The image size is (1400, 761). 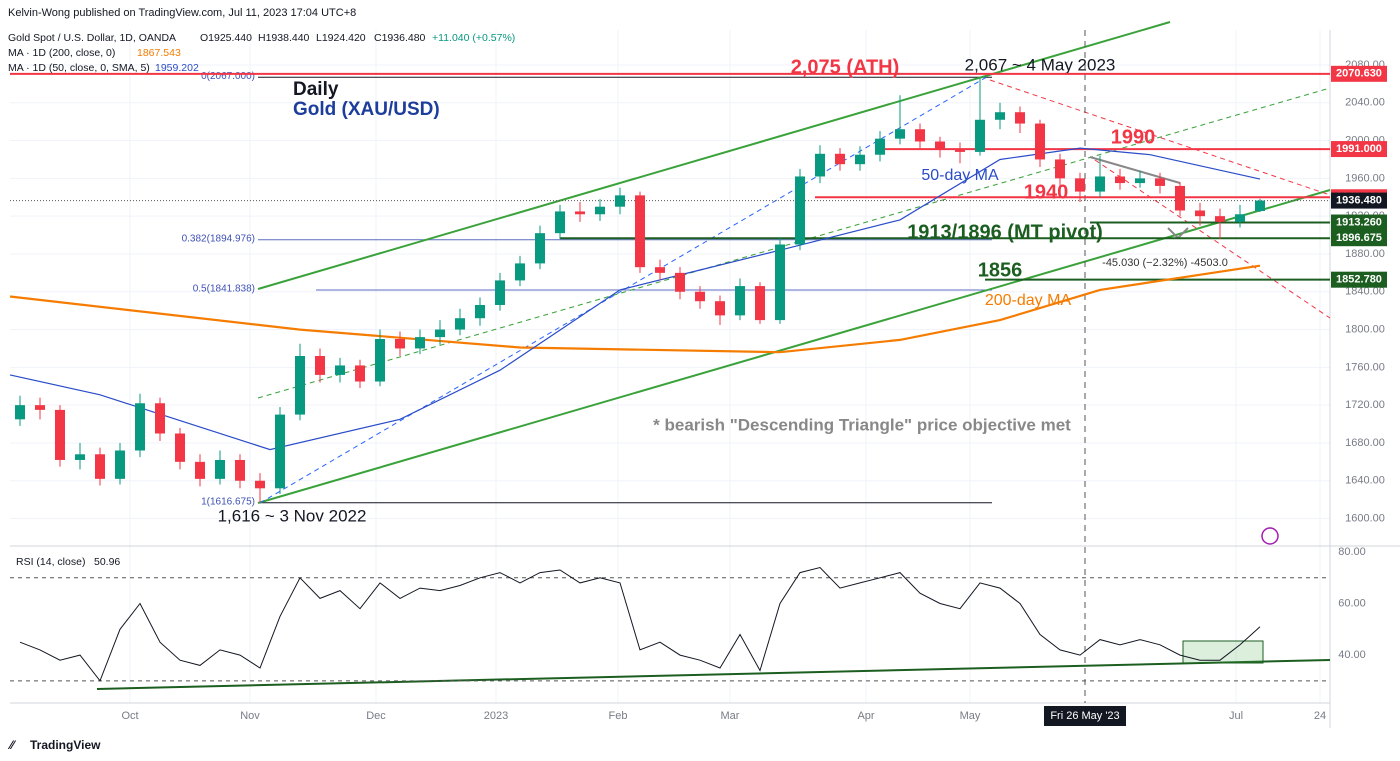 What do you see at coordinates (292, 515) in the screenshot?
I see `annotation: 1,616 ~ 3 Nov 2022` at bounding box center [292, 515].